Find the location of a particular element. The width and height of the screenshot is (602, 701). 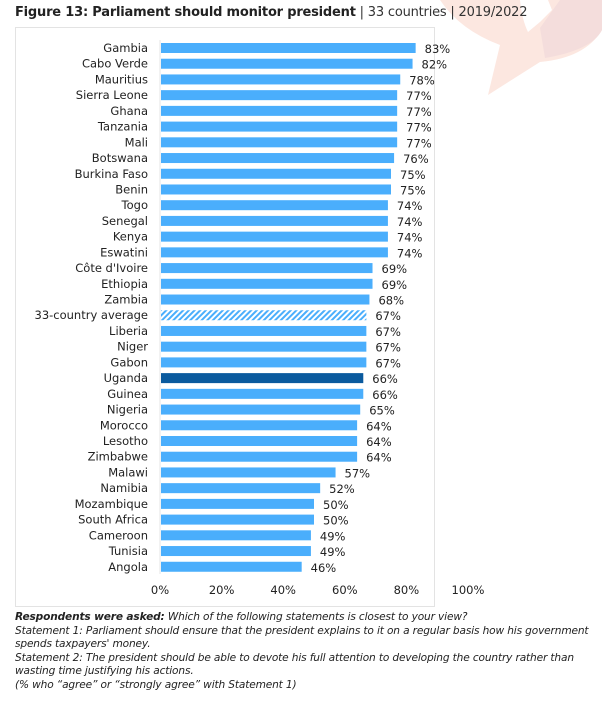

bar-row: Niger 67% is located at coordinates (259, 347).